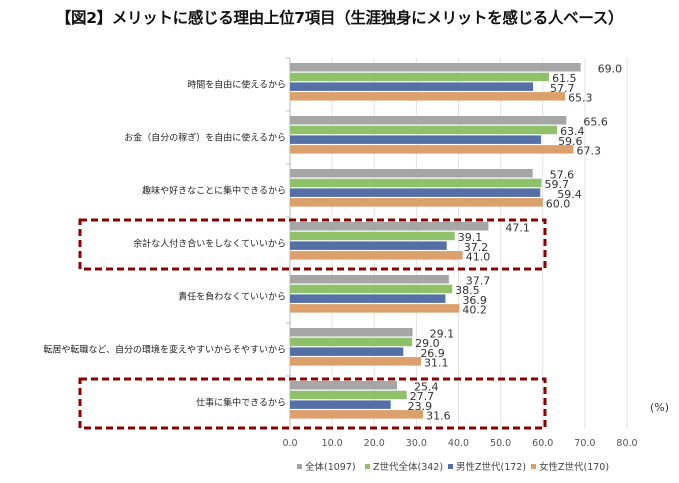  I want to click on data-label: 31.1, so click(436, 363).